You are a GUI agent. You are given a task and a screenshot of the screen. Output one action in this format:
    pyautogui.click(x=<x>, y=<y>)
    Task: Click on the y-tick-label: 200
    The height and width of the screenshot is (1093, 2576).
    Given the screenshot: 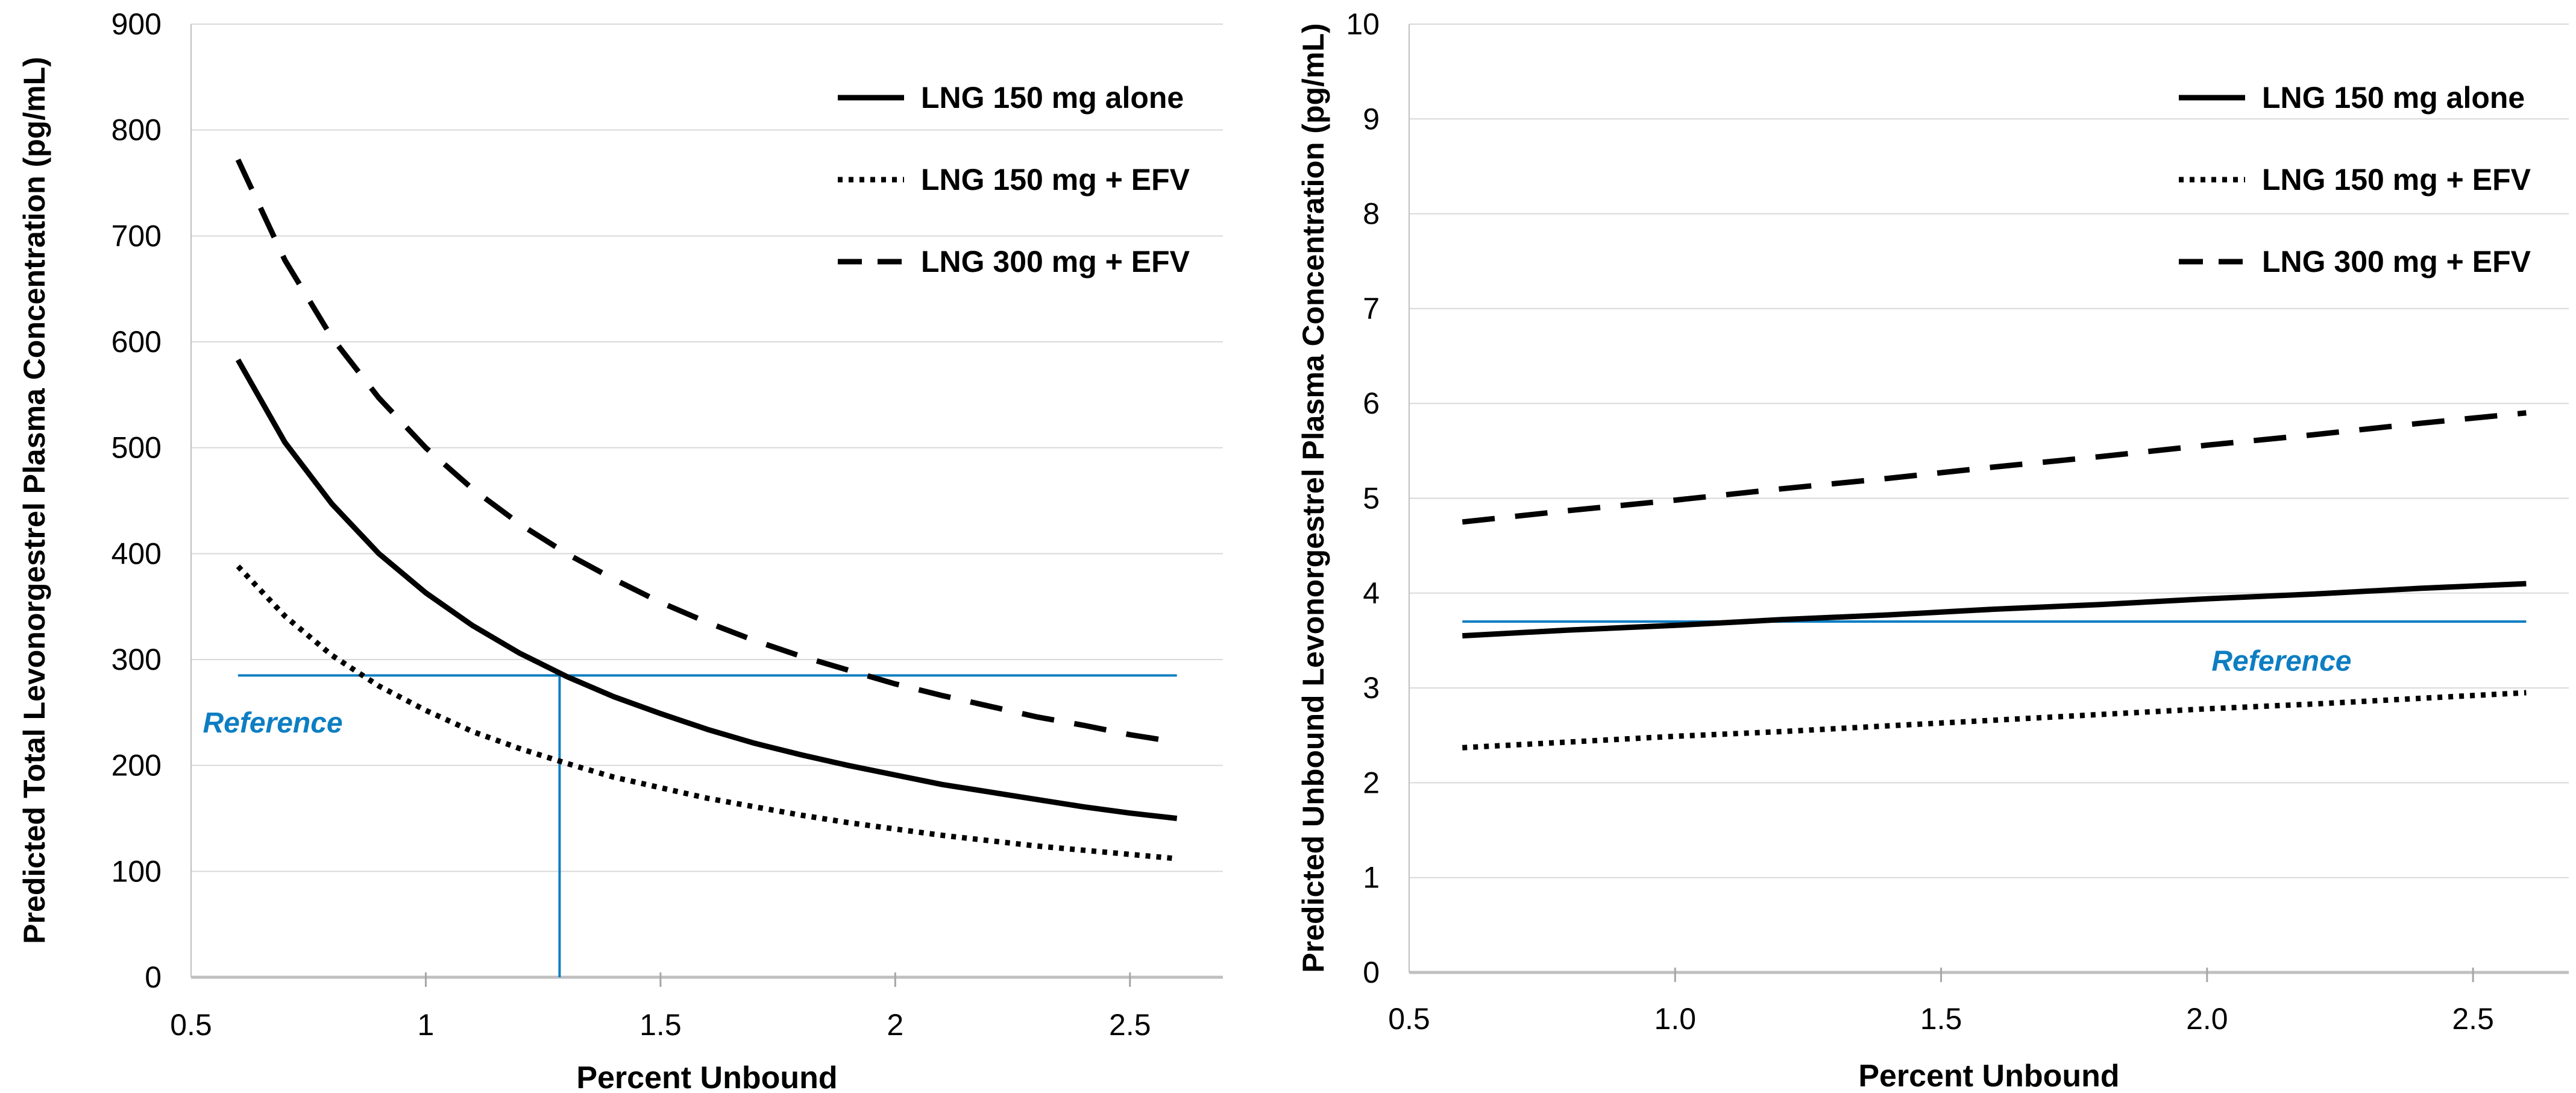 What is the action you would take?
    pyautogui.click(x=137, y=766)
    